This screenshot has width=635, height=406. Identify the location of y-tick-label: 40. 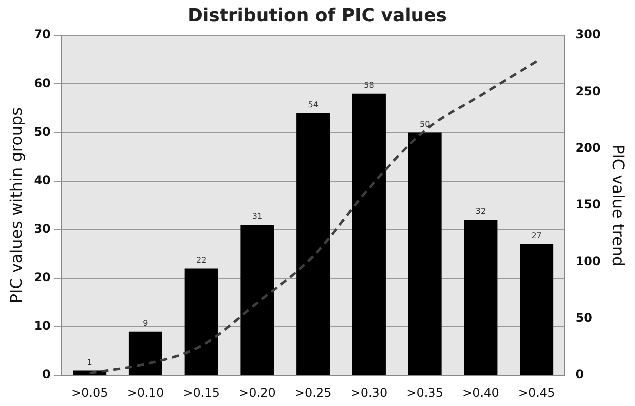
(42, 180).